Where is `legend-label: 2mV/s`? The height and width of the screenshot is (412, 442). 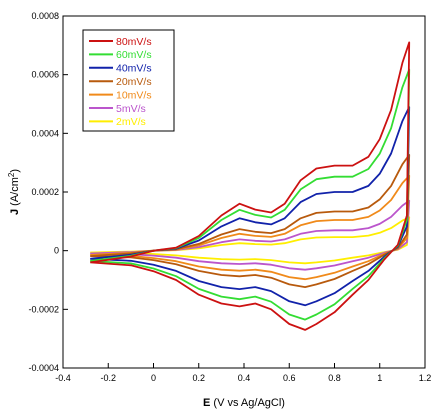 legend-label: 2mV/s is located at coordinates (131, 122).